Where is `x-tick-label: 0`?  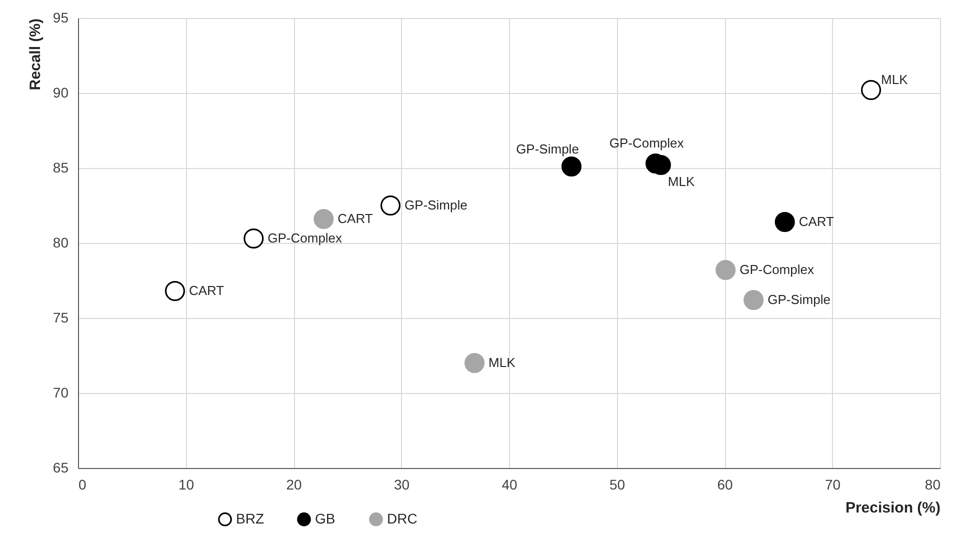 x-tick-label: 0 is located at coordinates (82, 484).